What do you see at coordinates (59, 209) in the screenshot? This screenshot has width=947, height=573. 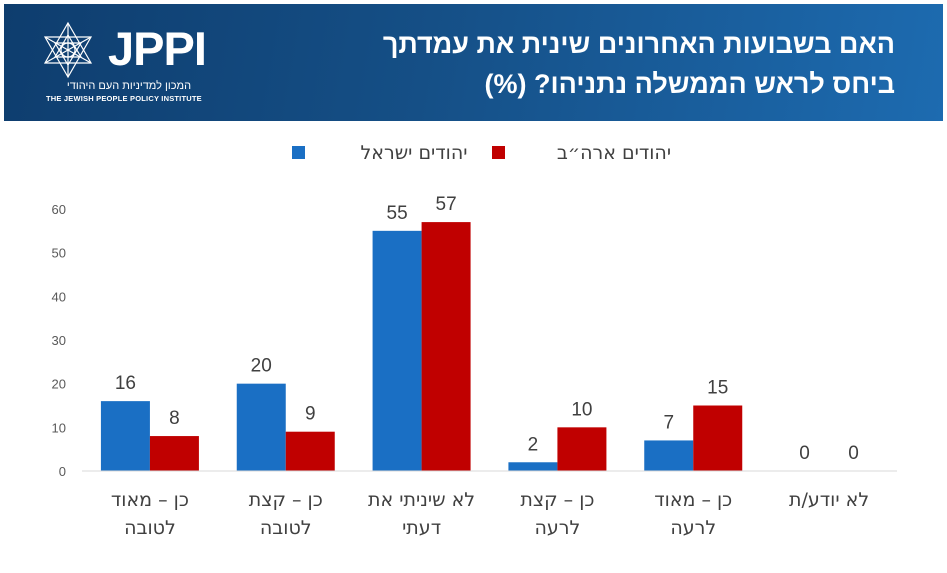 I see `y-tick-label: 60` at bounding box center [59, 209].